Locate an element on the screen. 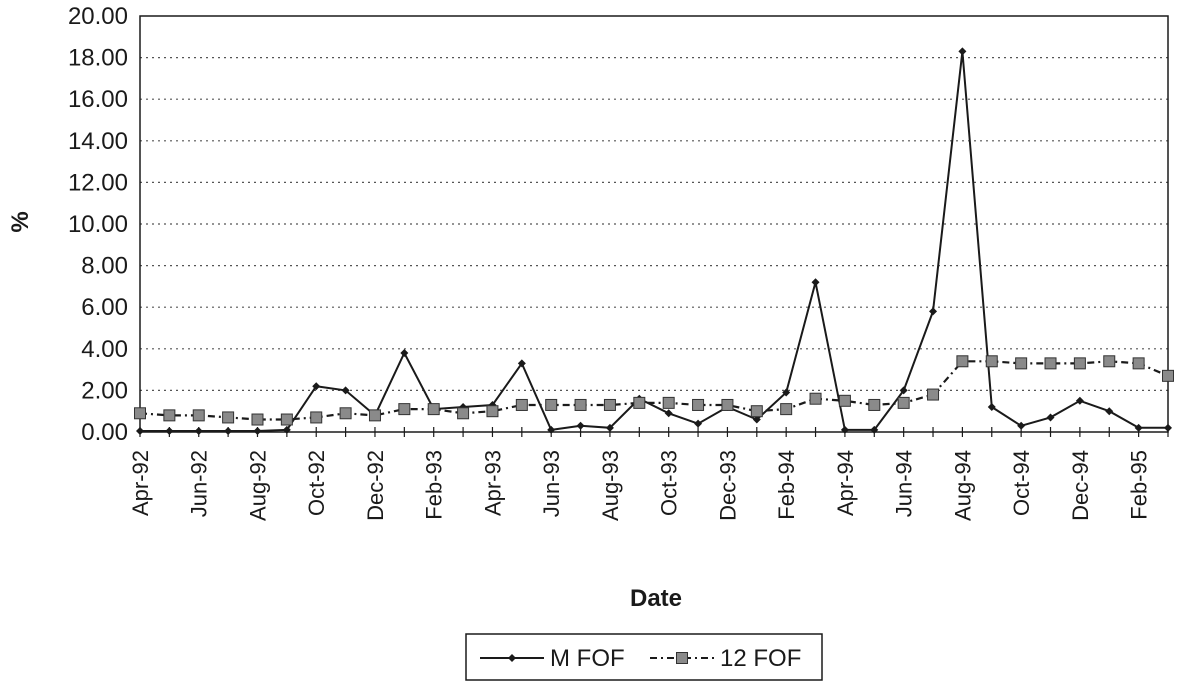 This screenshot has width=1177, height=682. y-tick-label: 2.00 is located at coordinates (104, 390).